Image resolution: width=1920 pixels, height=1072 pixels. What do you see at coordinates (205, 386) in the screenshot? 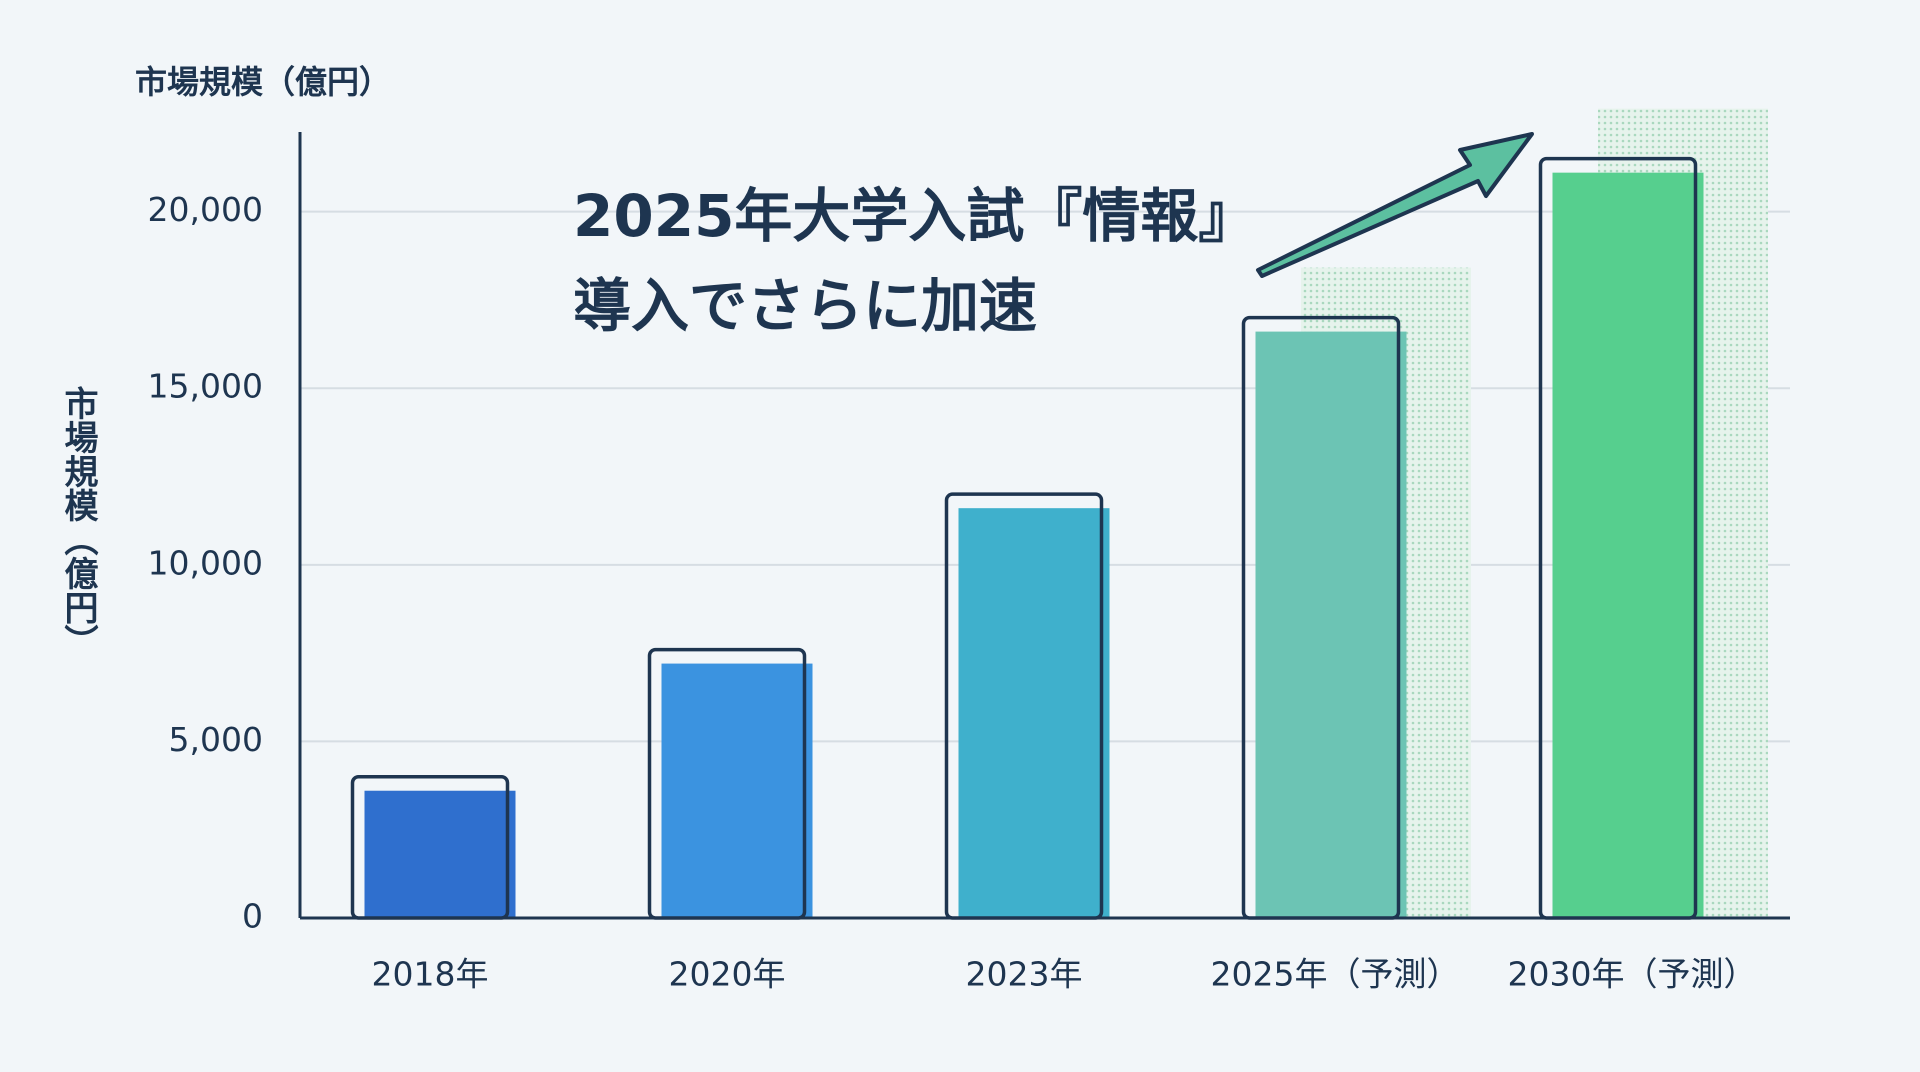
I see `y-tick-label: 15,000` at bounding box center [205, 386].